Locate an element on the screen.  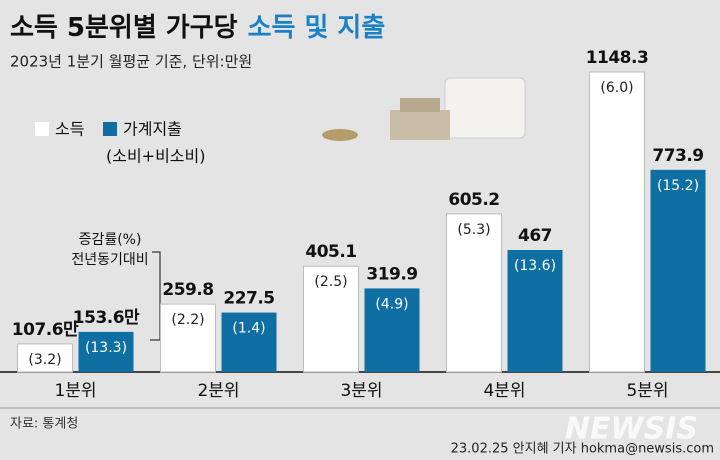
annotation-connector is located at coordinates (155, 296).